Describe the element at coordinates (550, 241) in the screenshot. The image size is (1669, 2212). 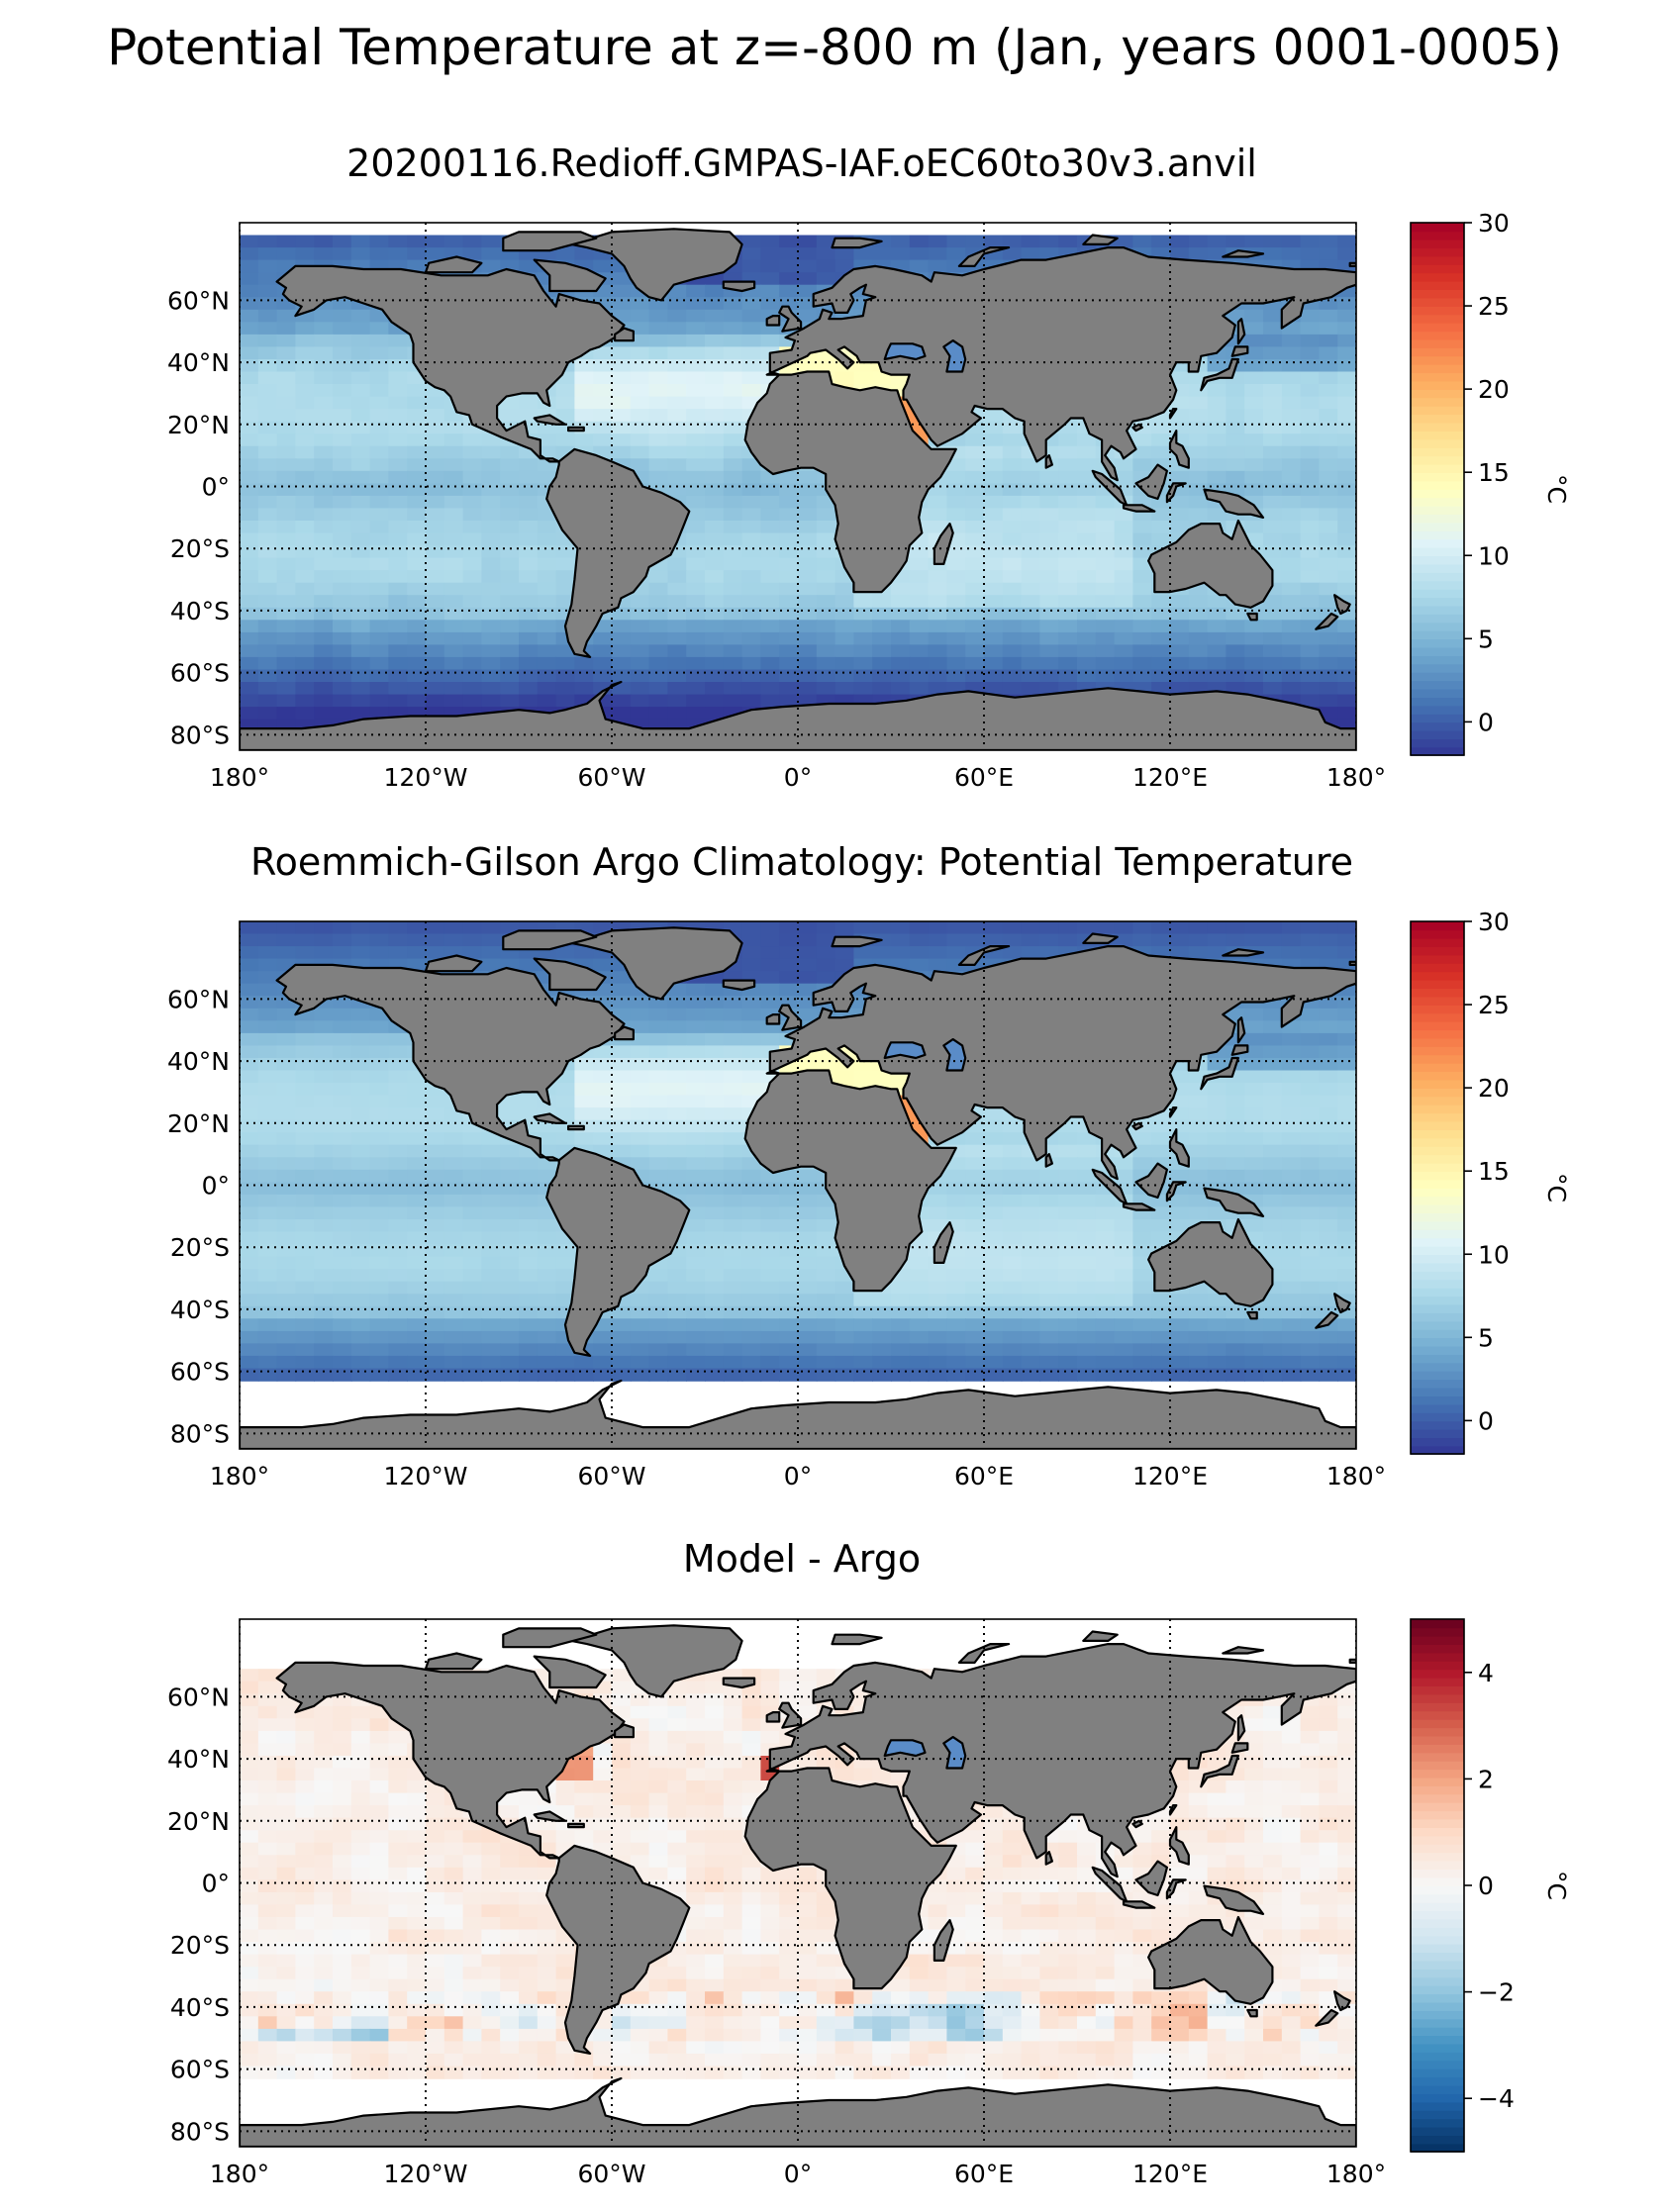
I see `land-ellesmere` at that location.